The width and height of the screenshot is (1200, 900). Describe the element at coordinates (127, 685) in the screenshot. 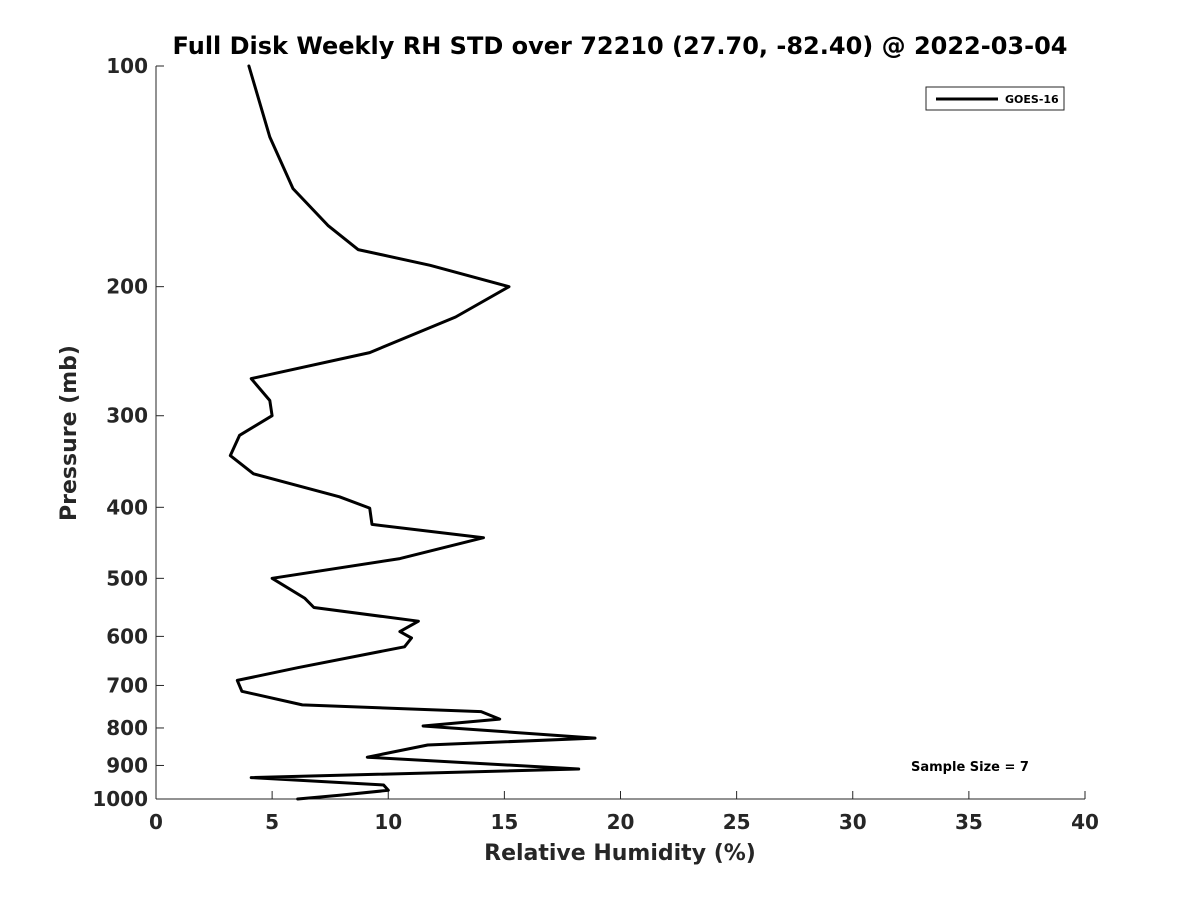

I see `y-tick-label: 700` at that location.